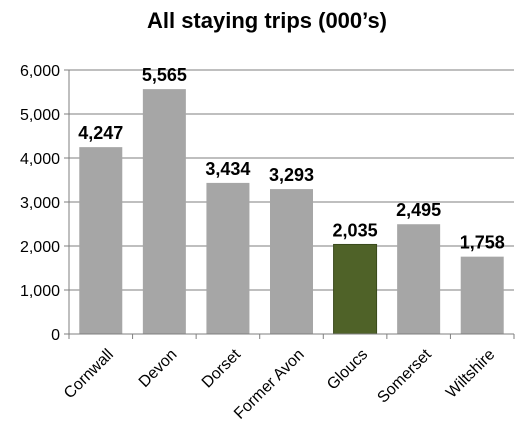  Describe the element at coordinates (482, 295) in the screenshot. I see `bar-wiltshire` at that location.